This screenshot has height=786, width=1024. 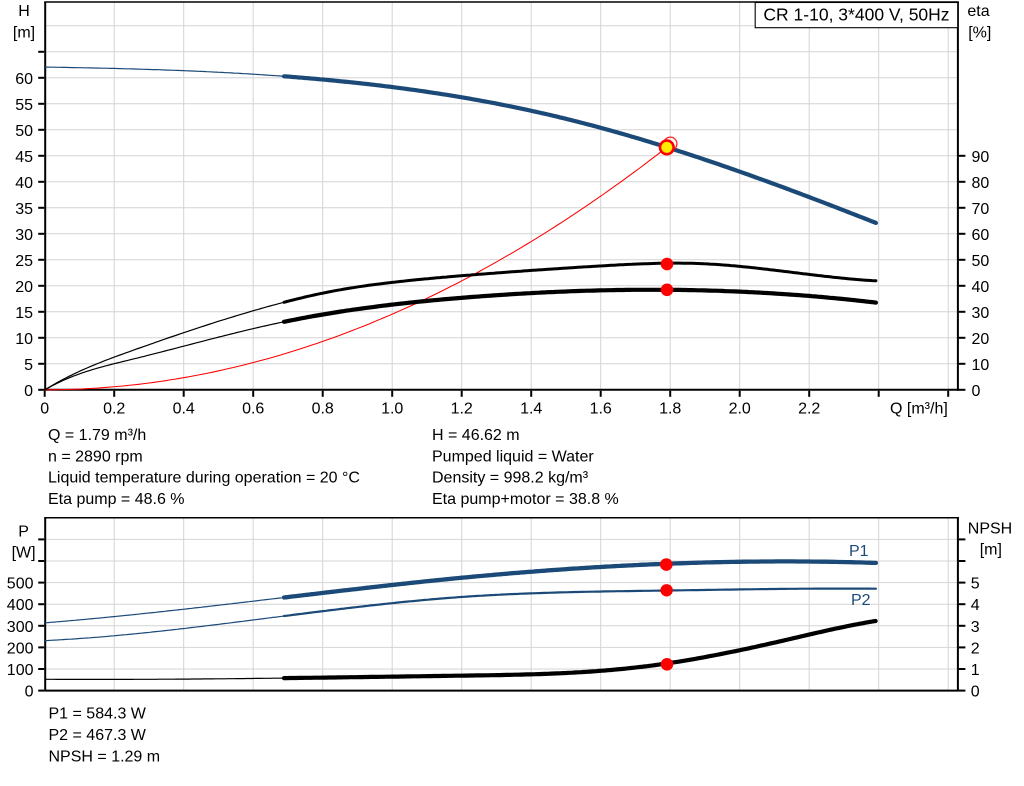 What do you see at coordinates (978, 11) in the screenshot?
I see `svg-text: eta` at bounding box center [978, 11].